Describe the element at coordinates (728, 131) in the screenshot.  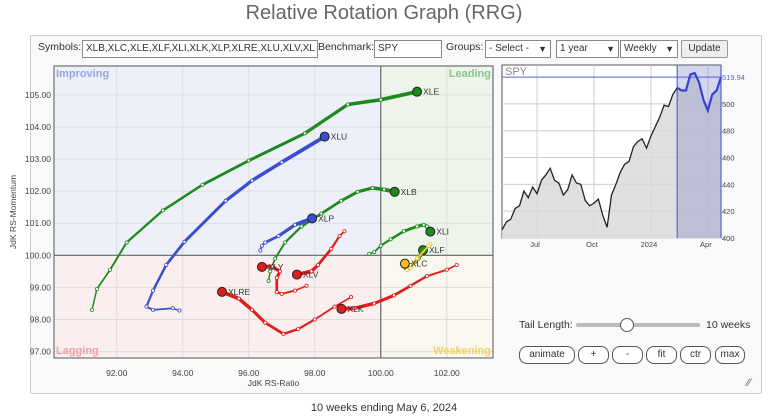
I see `benchmark-y-tick: 480` at that location.